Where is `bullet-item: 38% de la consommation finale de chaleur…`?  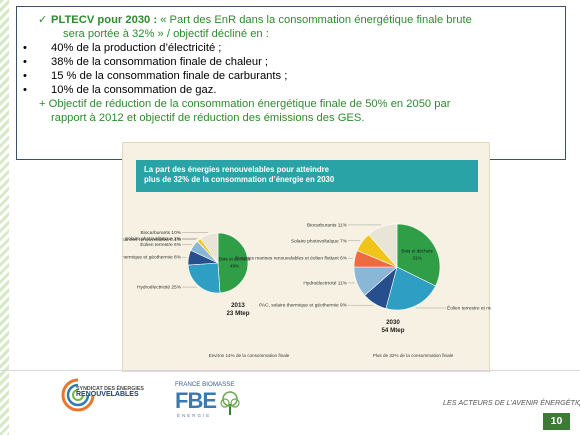
bullet-item: 38% de la consommation finale de chaleur… is located at coordinates (289, 62).